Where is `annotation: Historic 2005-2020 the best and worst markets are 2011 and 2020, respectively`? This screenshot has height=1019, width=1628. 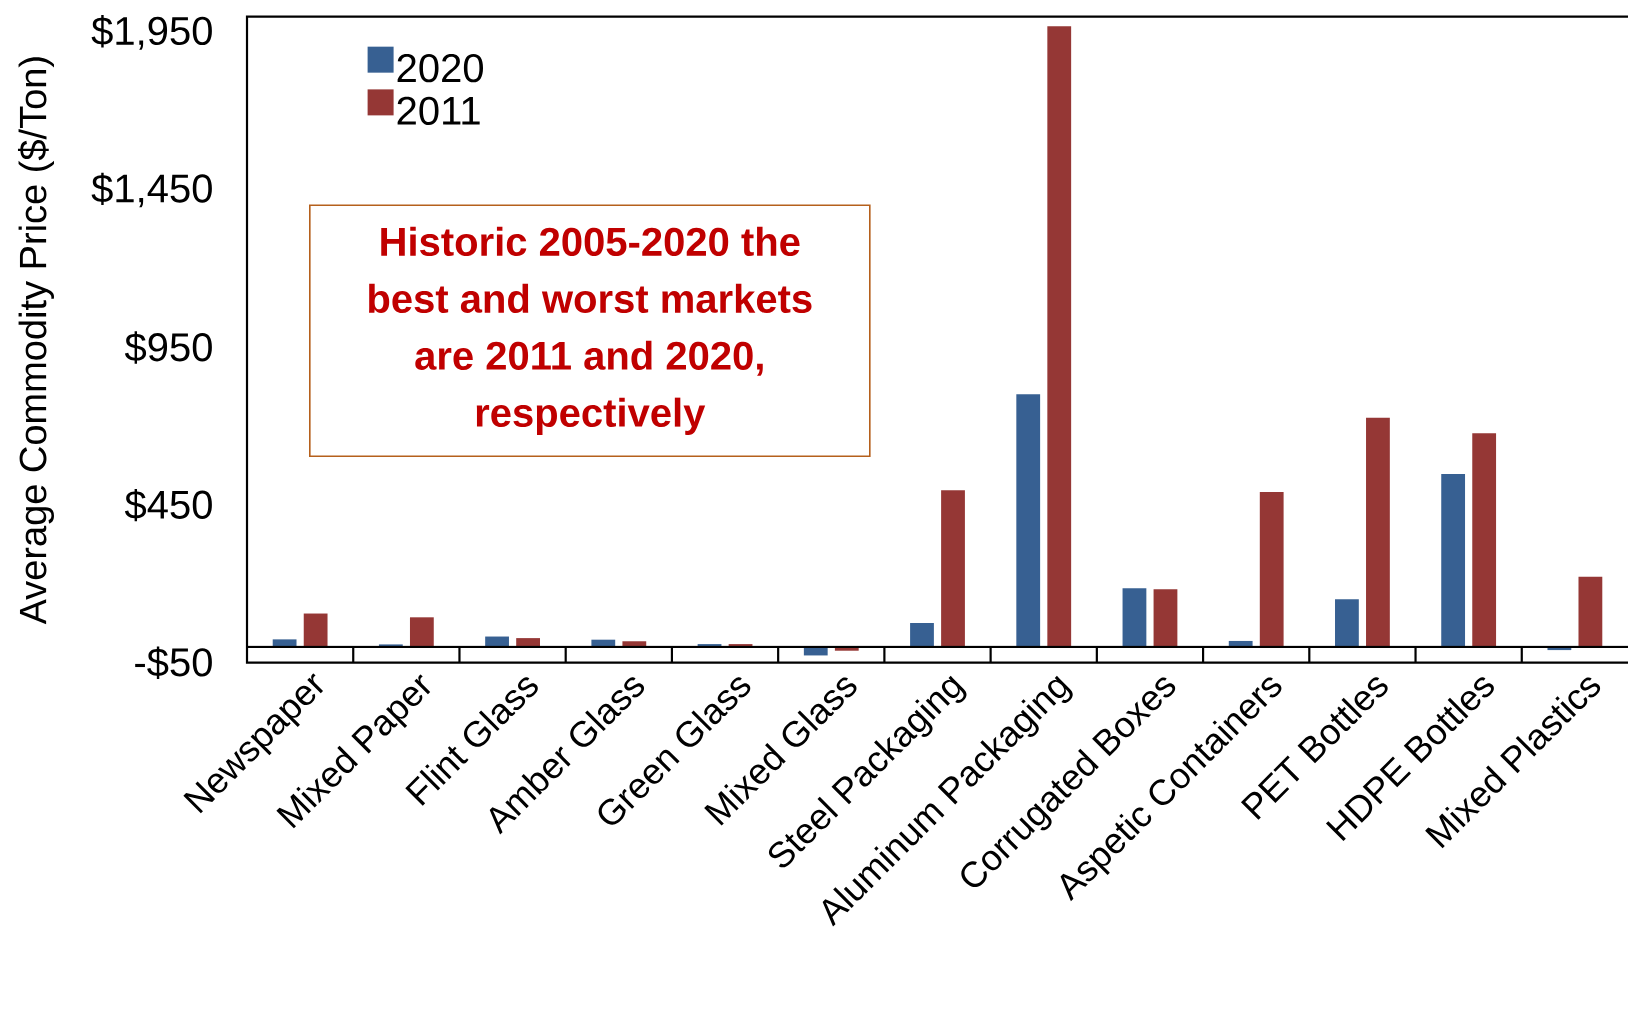 annotation: Historic 2005-2020 the best and worst markets are 2011 and 2020, respectively is located at coordinates (590, 330).